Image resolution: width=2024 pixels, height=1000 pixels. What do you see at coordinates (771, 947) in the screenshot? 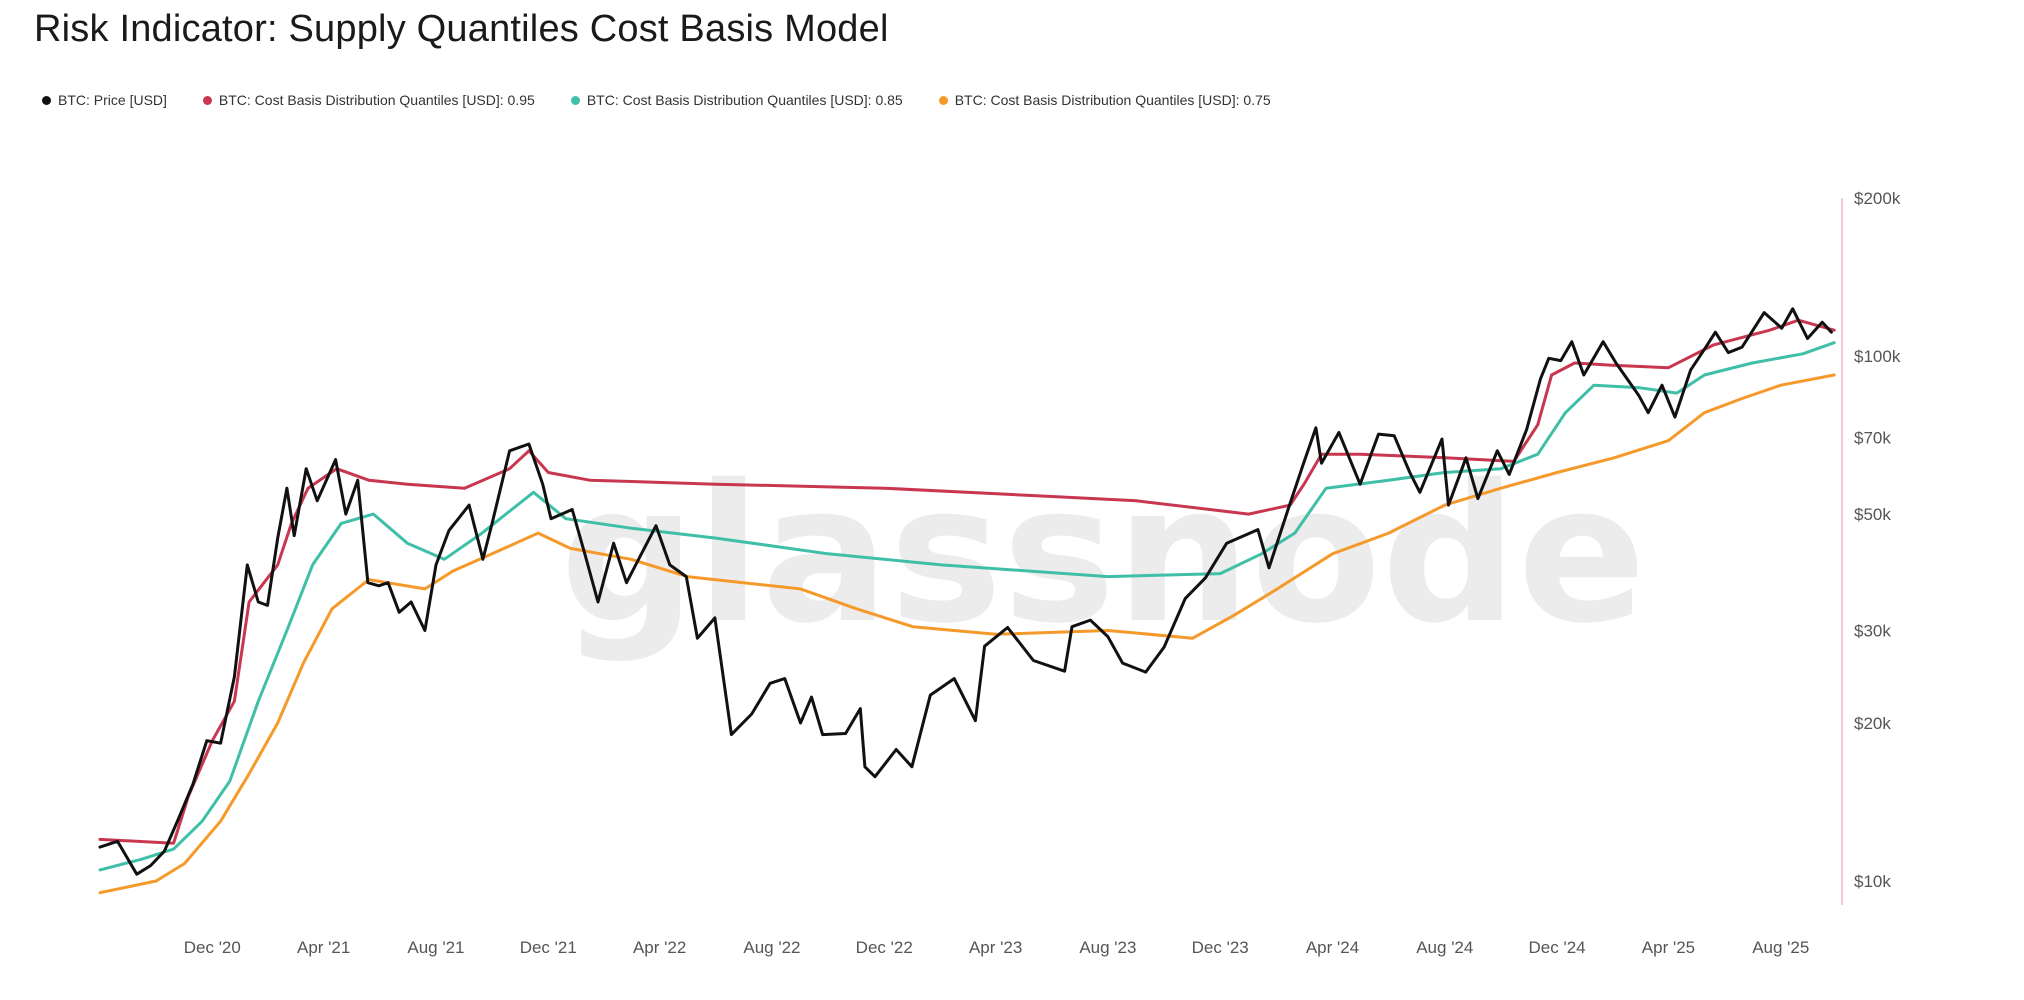
I see `x-tick-label: Aug '22` at bounding box center [771, 947].